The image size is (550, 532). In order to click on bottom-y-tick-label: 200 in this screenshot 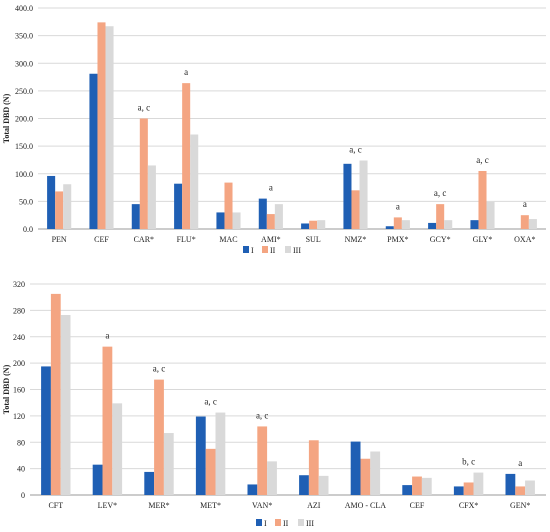, I will do `click(19, 363)`.